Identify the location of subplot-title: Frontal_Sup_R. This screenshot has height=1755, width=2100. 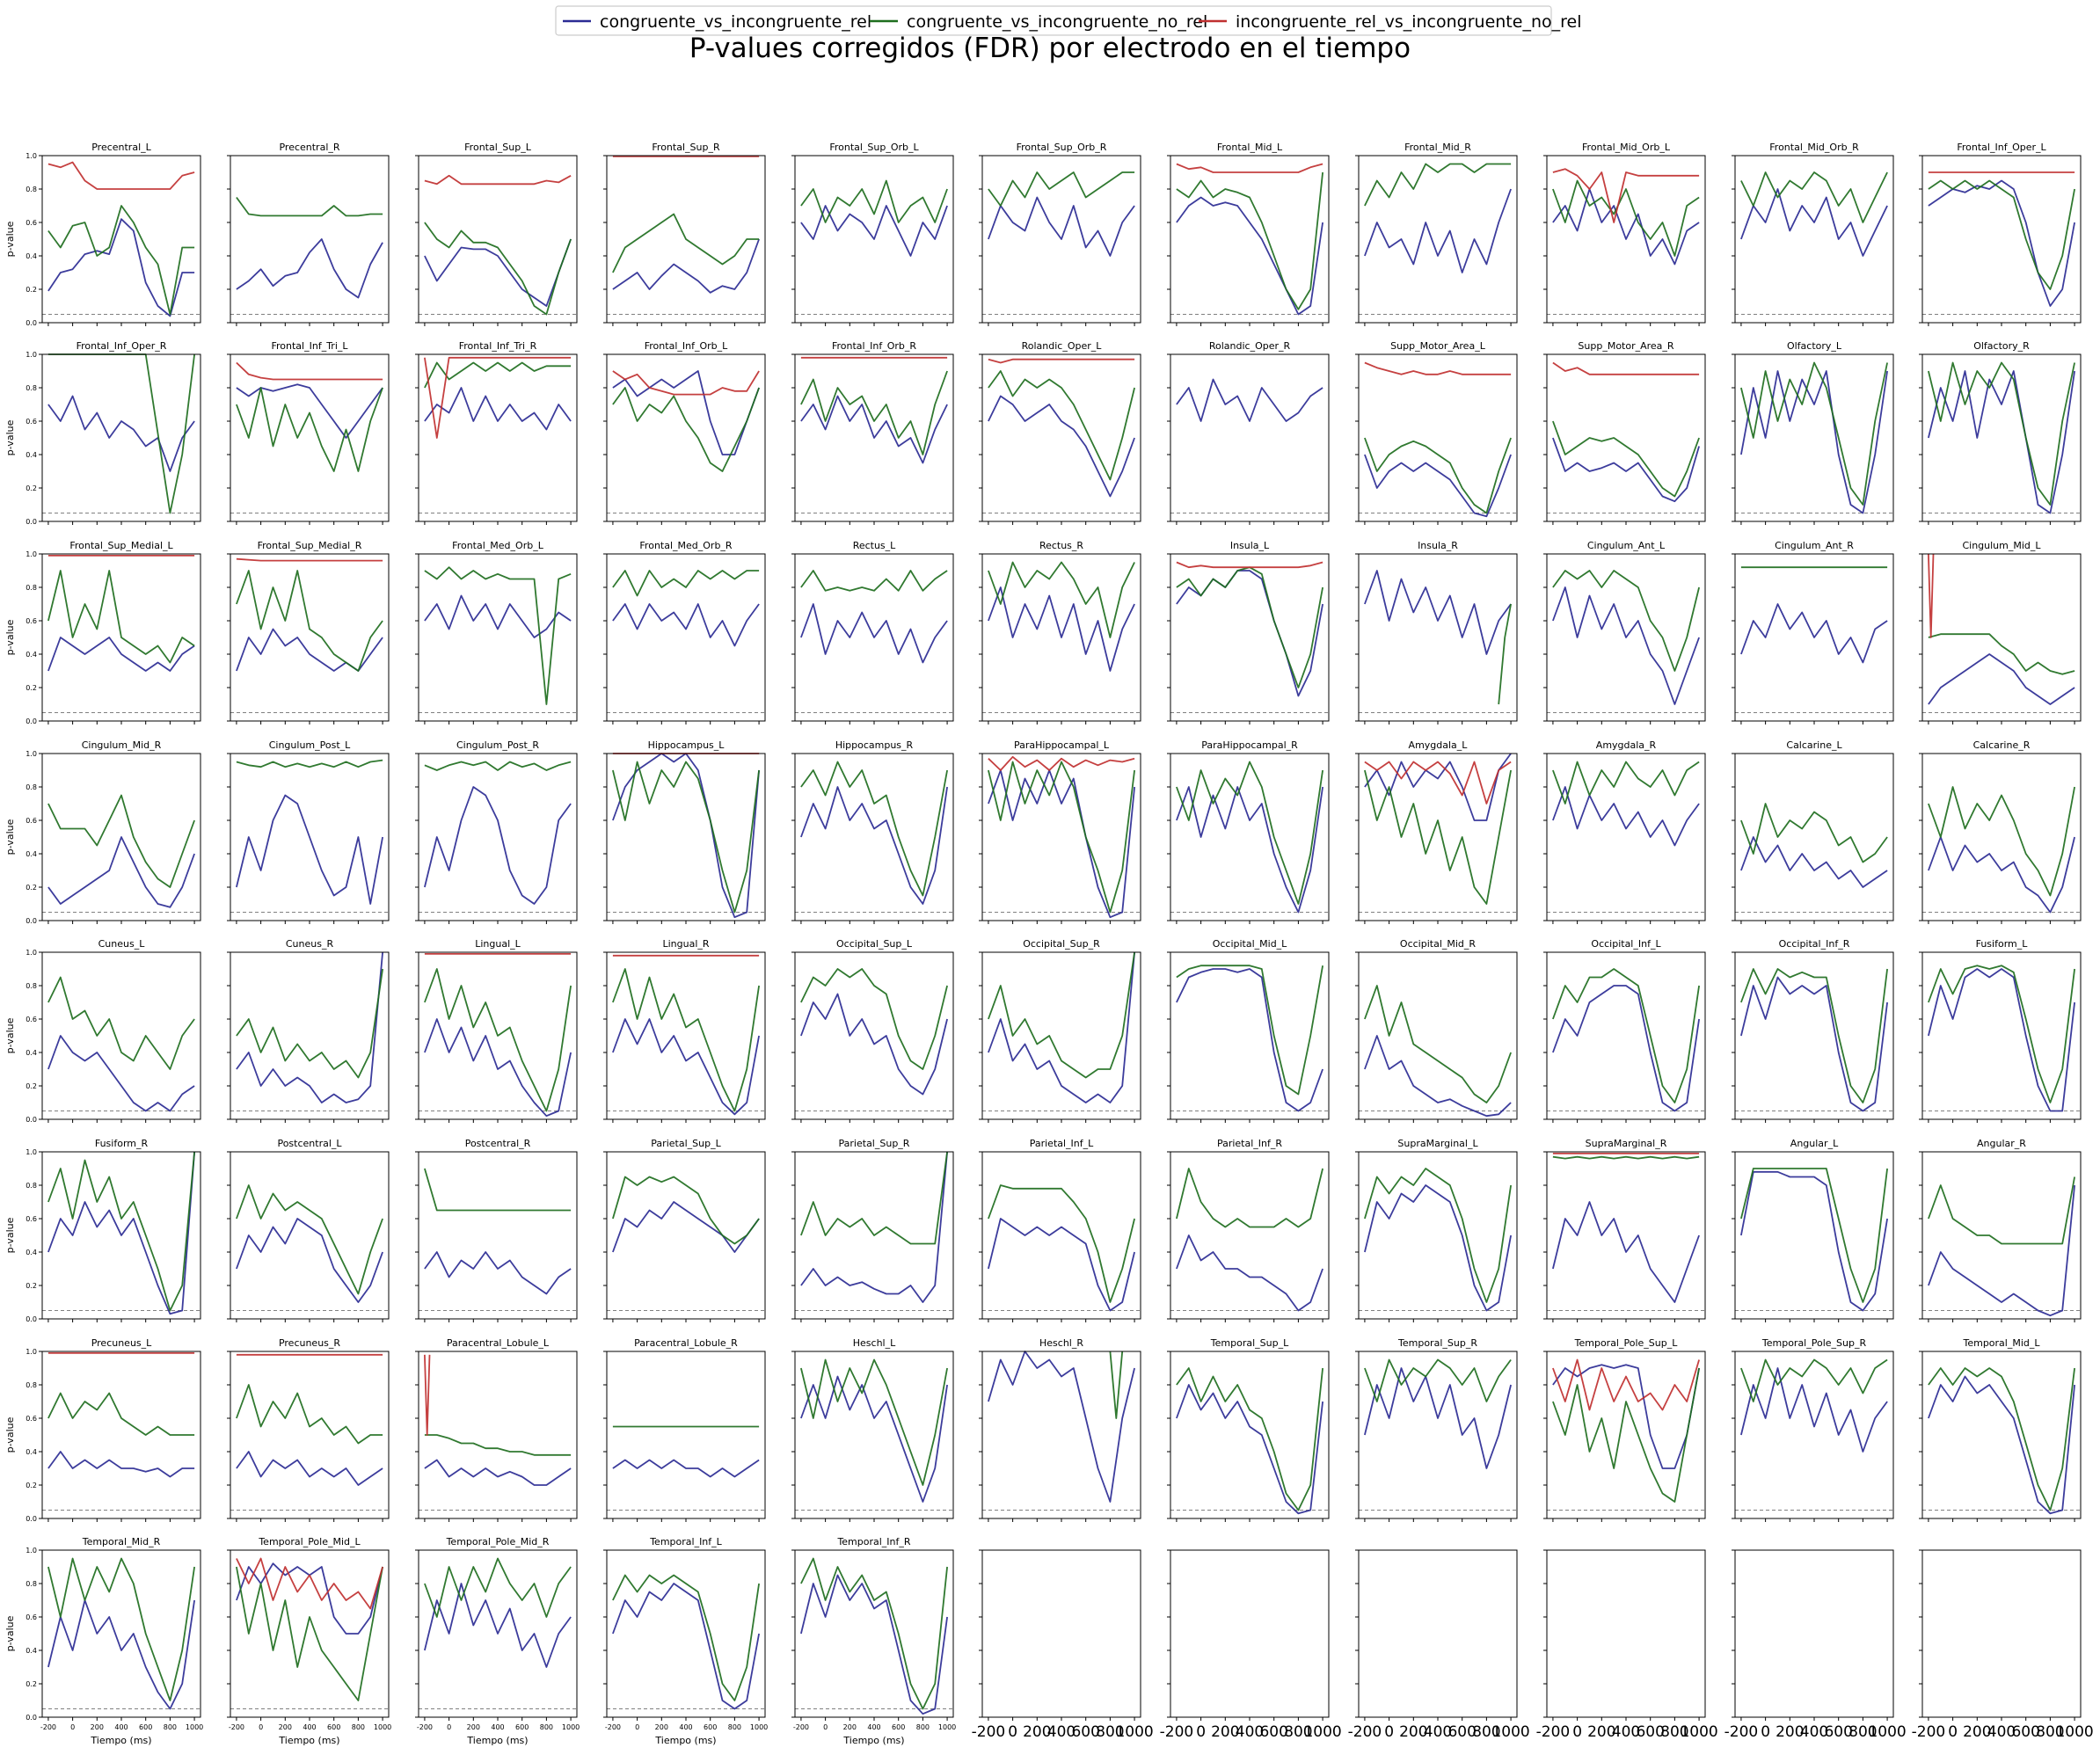
(686, 147).